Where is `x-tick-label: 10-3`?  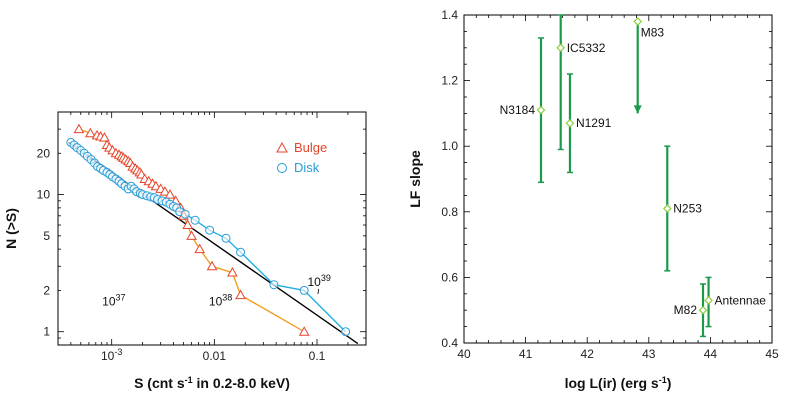
x-tick-label: 10-3 is located at coordinates (111, 355).